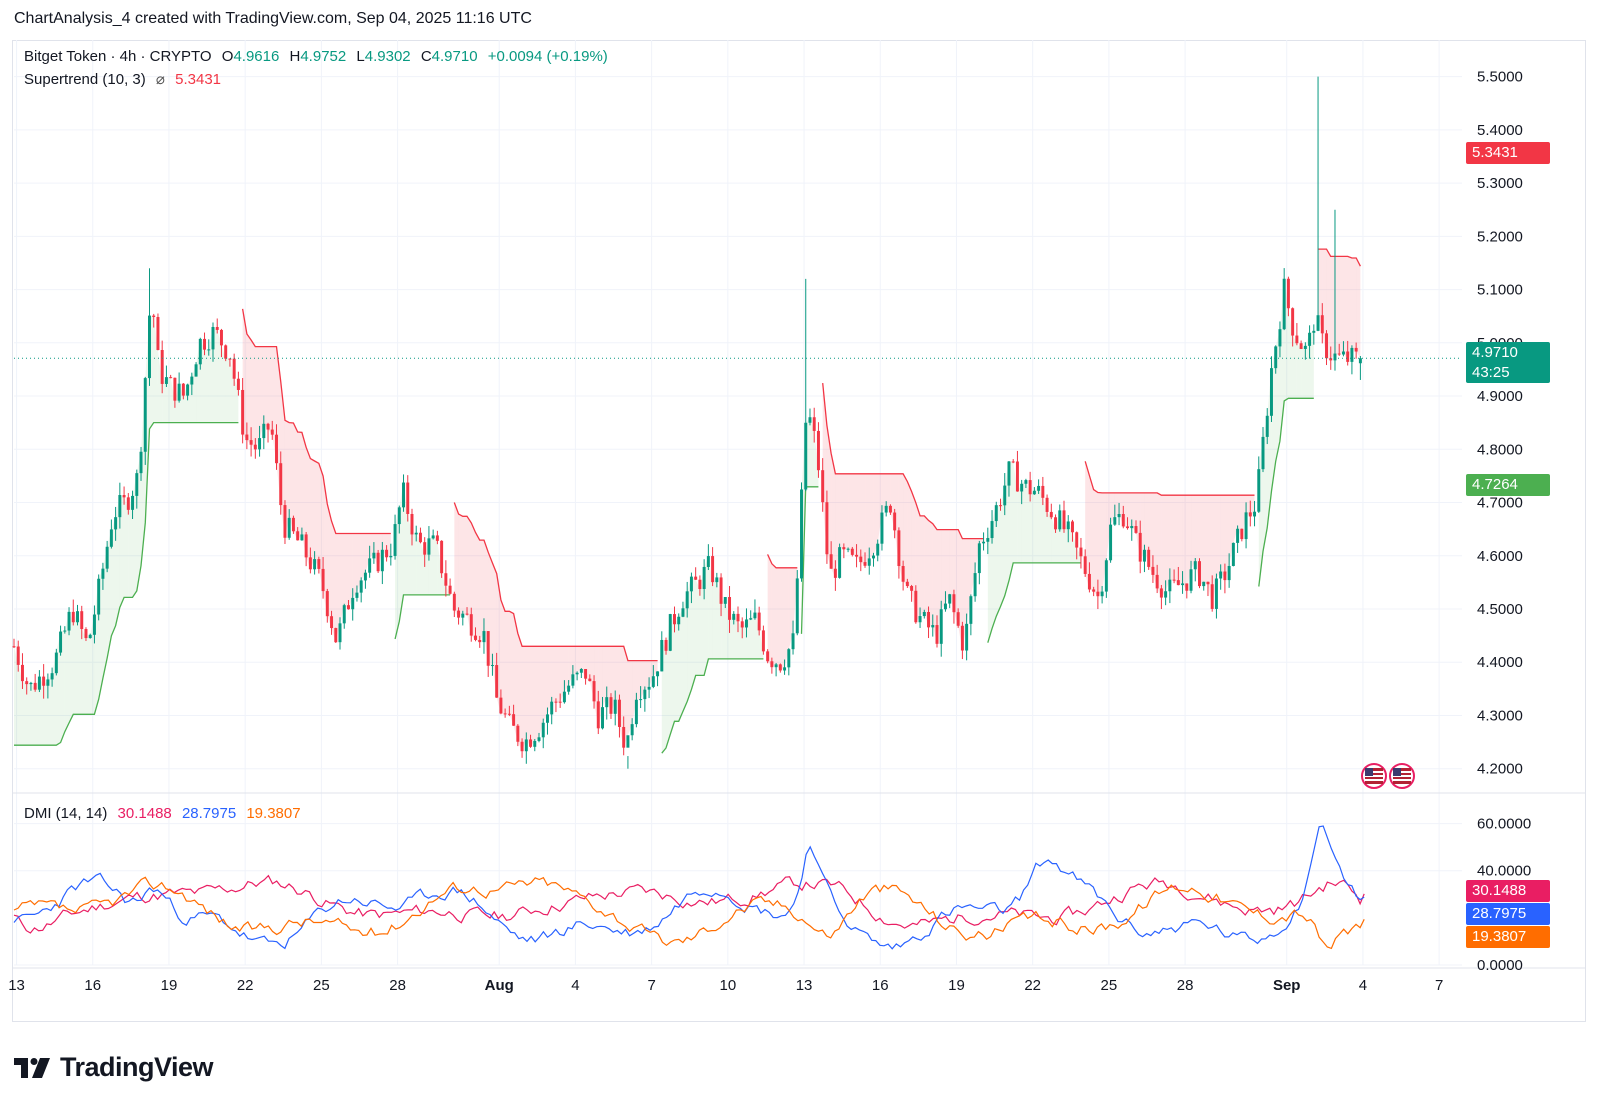  Describe the element at coordinates (118, 56) in the screenshot. I see `symbol-label: Bitget Token · 4h · CRYPTO` at that location.